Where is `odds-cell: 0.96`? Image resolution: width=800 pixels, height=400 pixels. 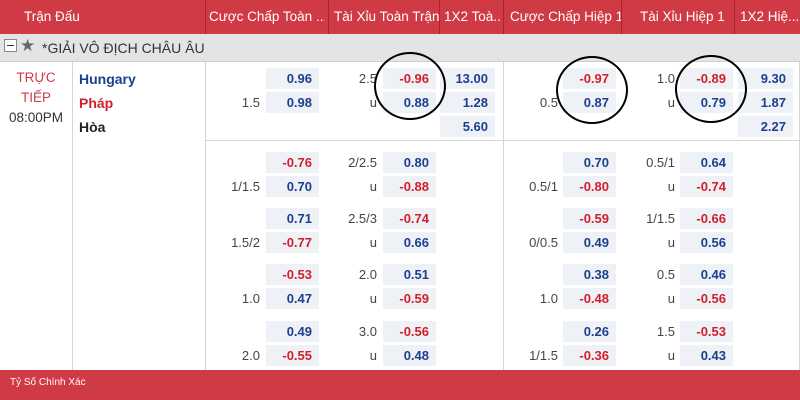
odds-cell: 0.96 is located at coordinates (292, 78).